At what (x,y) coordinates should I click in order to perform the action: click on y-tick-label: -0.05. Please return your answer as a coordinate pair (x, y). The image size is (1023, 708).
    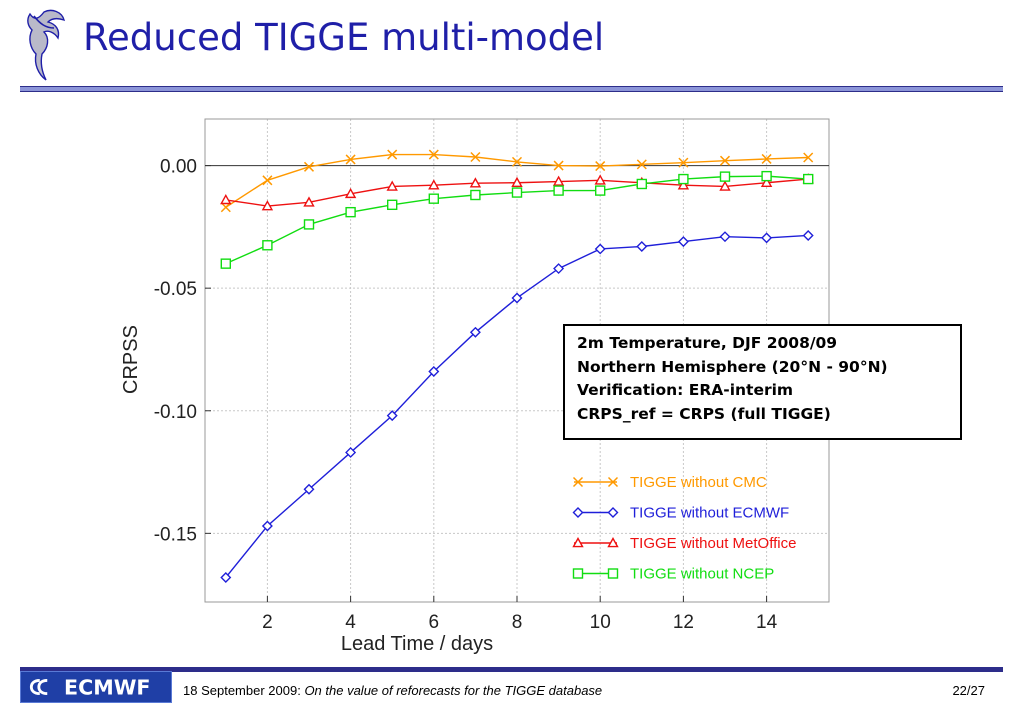
    Looking at the image, I should click on (175, 289).